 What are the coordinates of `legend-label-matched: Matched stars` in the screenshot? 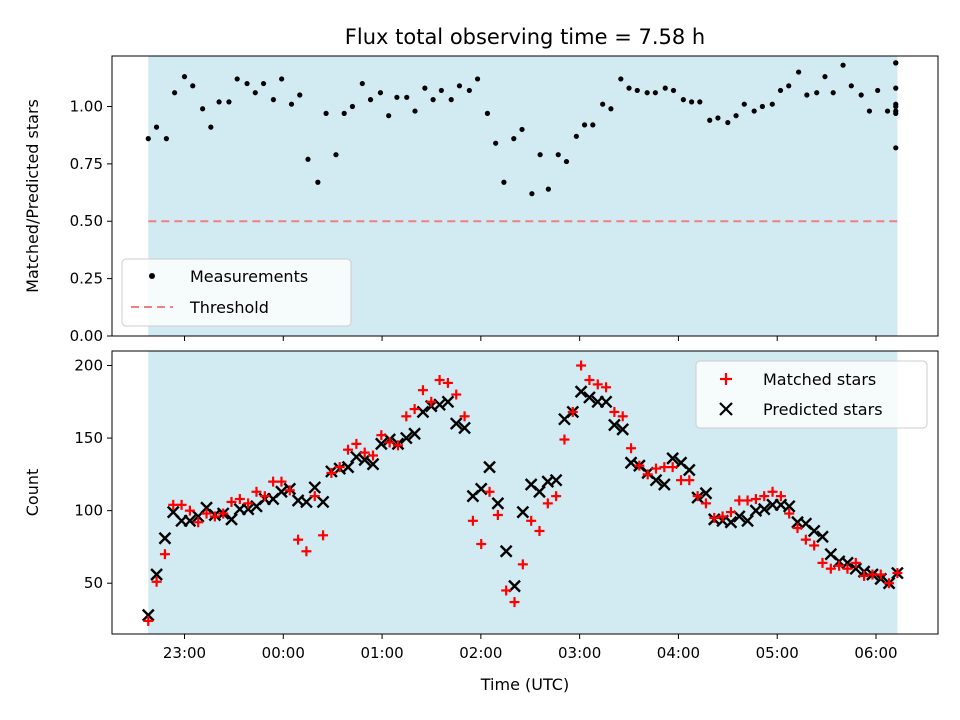 It's located at (819, 379).